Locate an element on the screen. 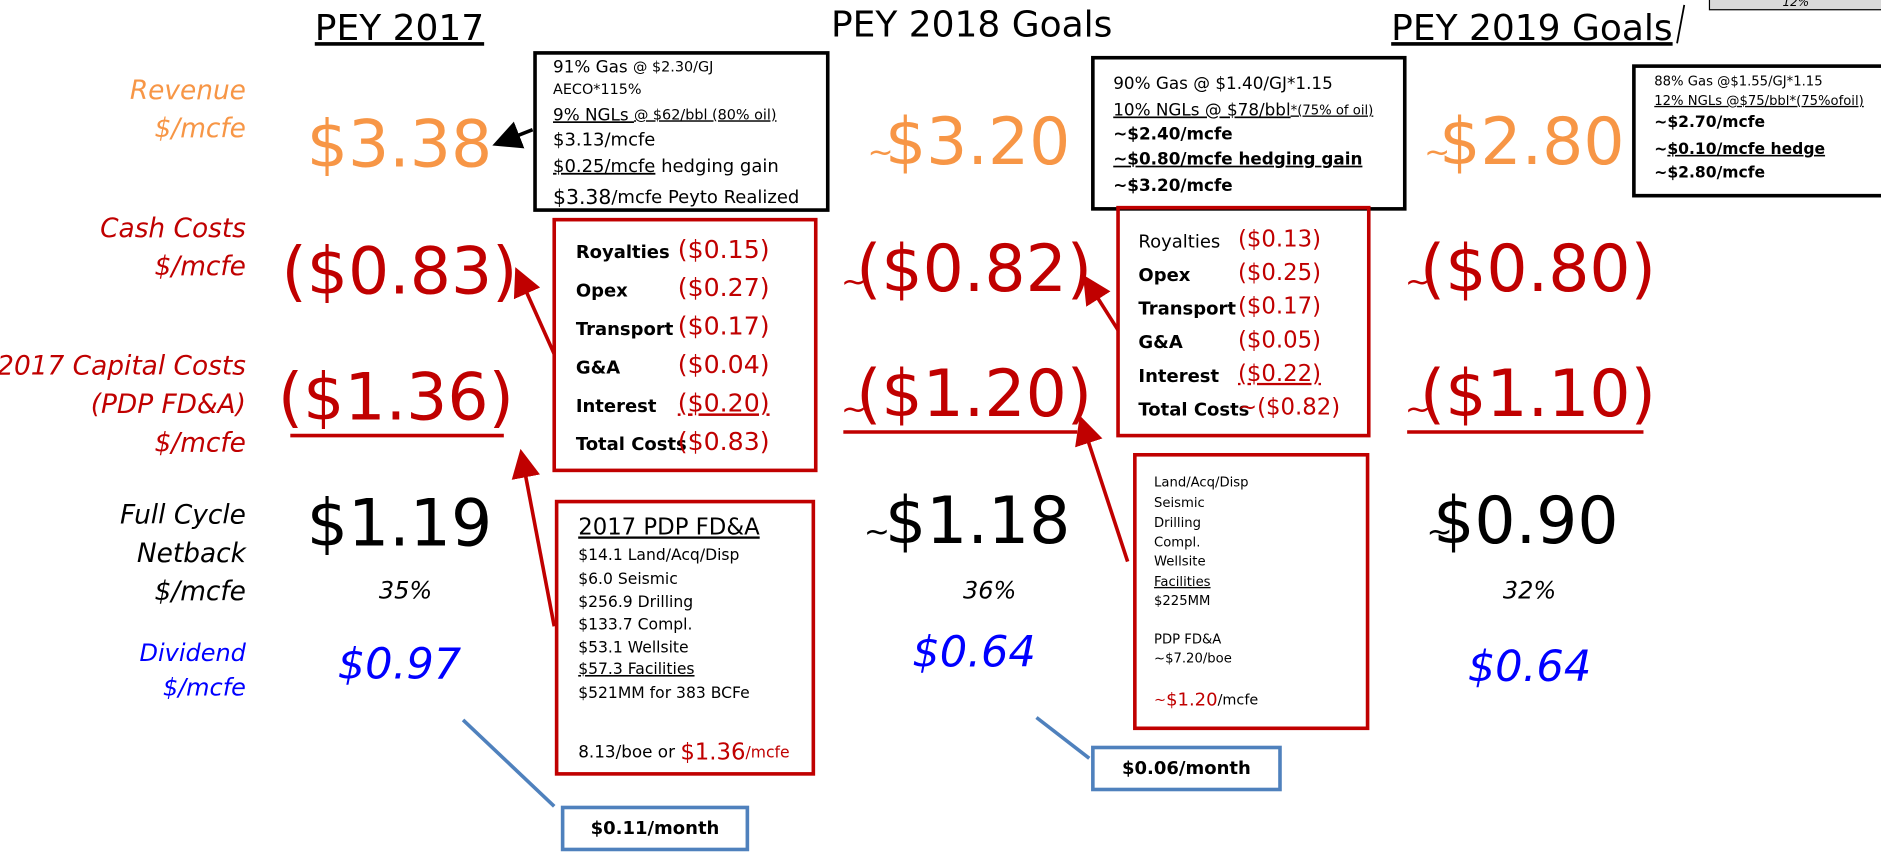 The image size is (1881, 858). text: $0.25/mcfe is located at coordinates (604, 166).